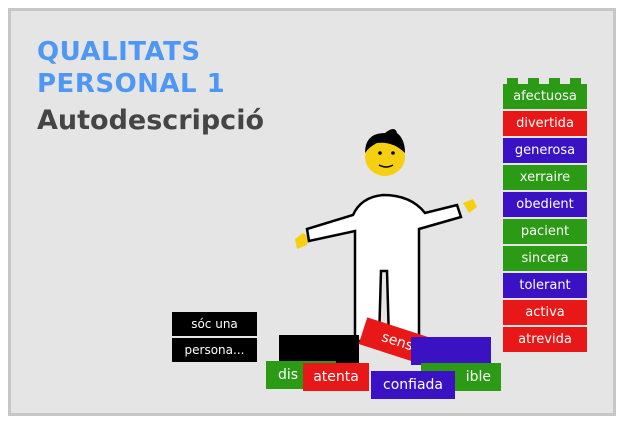 This screenshot has height=426, width=627. I want to click on quality-brick-generosa: generosa, so click(545, 151).